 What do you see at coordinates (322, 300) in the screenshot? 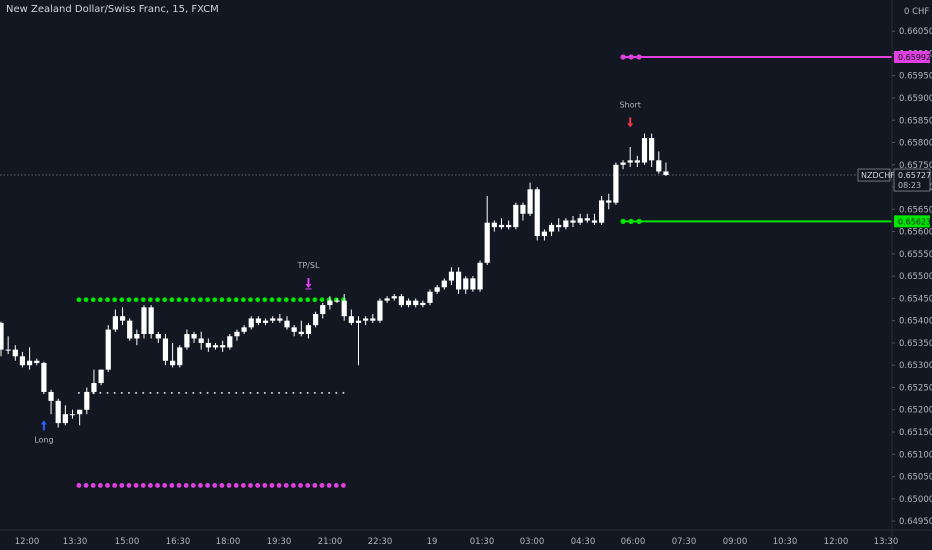
I see `green-upper-dots-dot` at bounding box center [322, 300].